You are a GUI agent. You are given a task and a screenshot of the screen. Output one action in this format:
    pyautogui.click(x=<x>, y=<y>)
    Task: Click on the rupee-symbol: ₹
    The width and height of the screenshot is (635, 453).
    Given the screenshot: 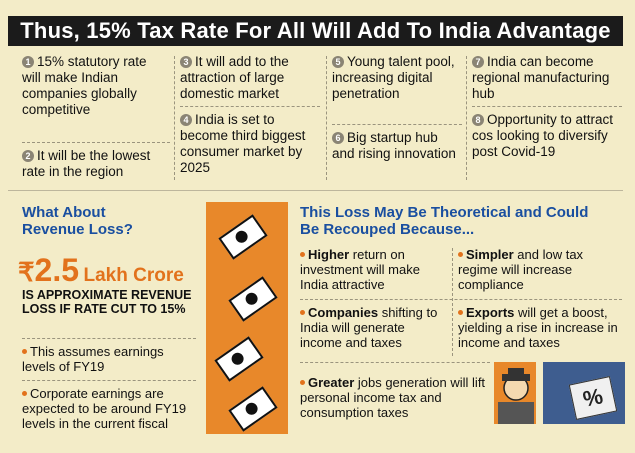 What is the action you would take?
    pyautogui.click(x=26, y=272)
    